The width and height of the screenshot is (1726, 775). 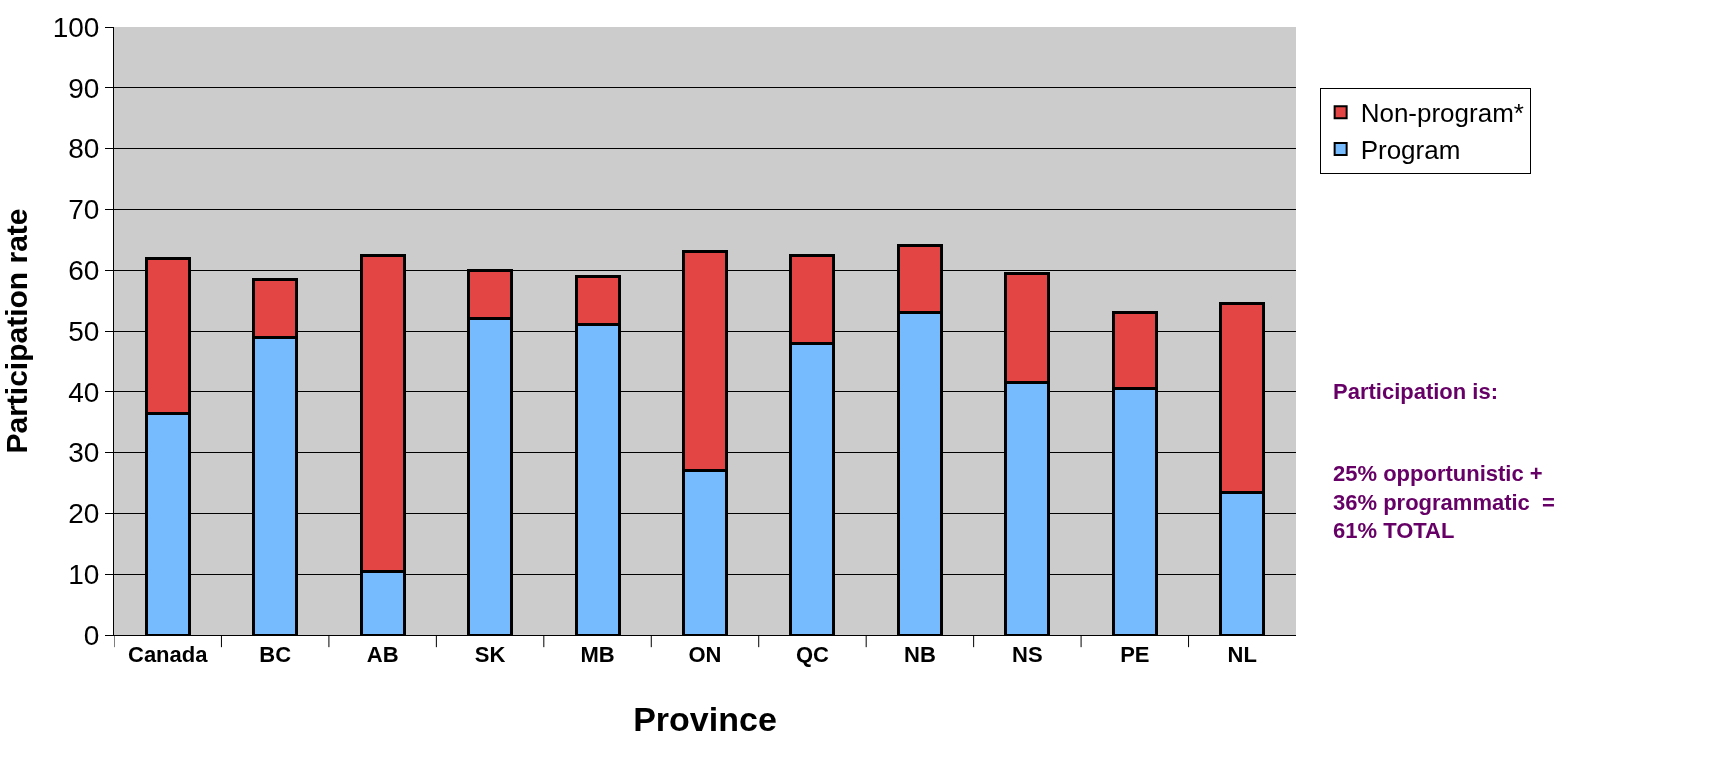 I want to click on y-tick-label: 40, so click(x=84, y=392).